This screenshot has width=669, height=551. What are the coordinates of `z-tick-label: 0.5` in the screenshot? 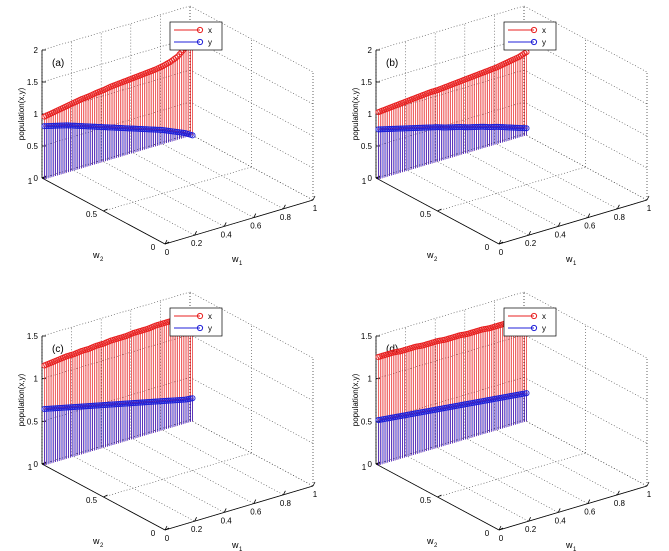 It's located at (33, 421).